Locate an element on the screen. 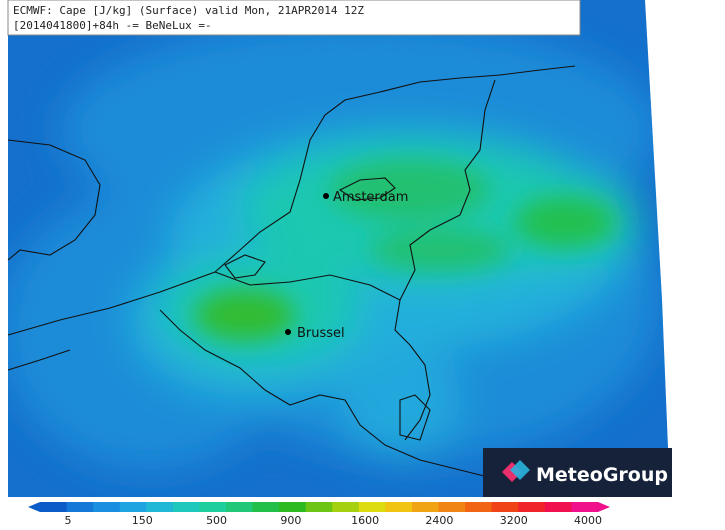 The image size is (725, 530). colorbar-label: 5 is located at coordinates (68, 520).